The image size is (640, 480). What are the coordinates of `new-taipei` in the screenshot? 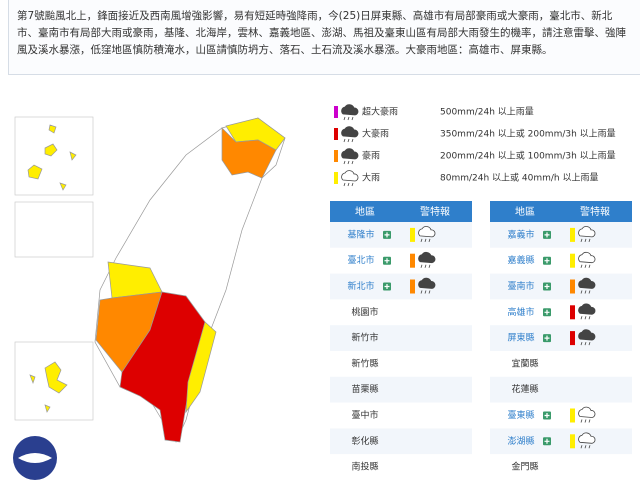 It's located at (249, 153).